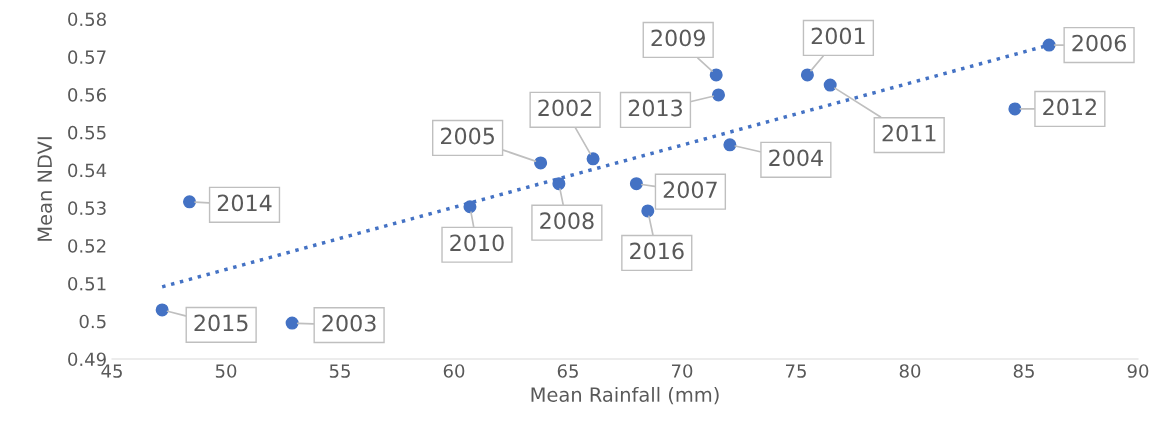 The image size is (1163, 434). Describe the element at coordinates (349, 323) in the screenshot. I see `annotation: 2003` at that location.